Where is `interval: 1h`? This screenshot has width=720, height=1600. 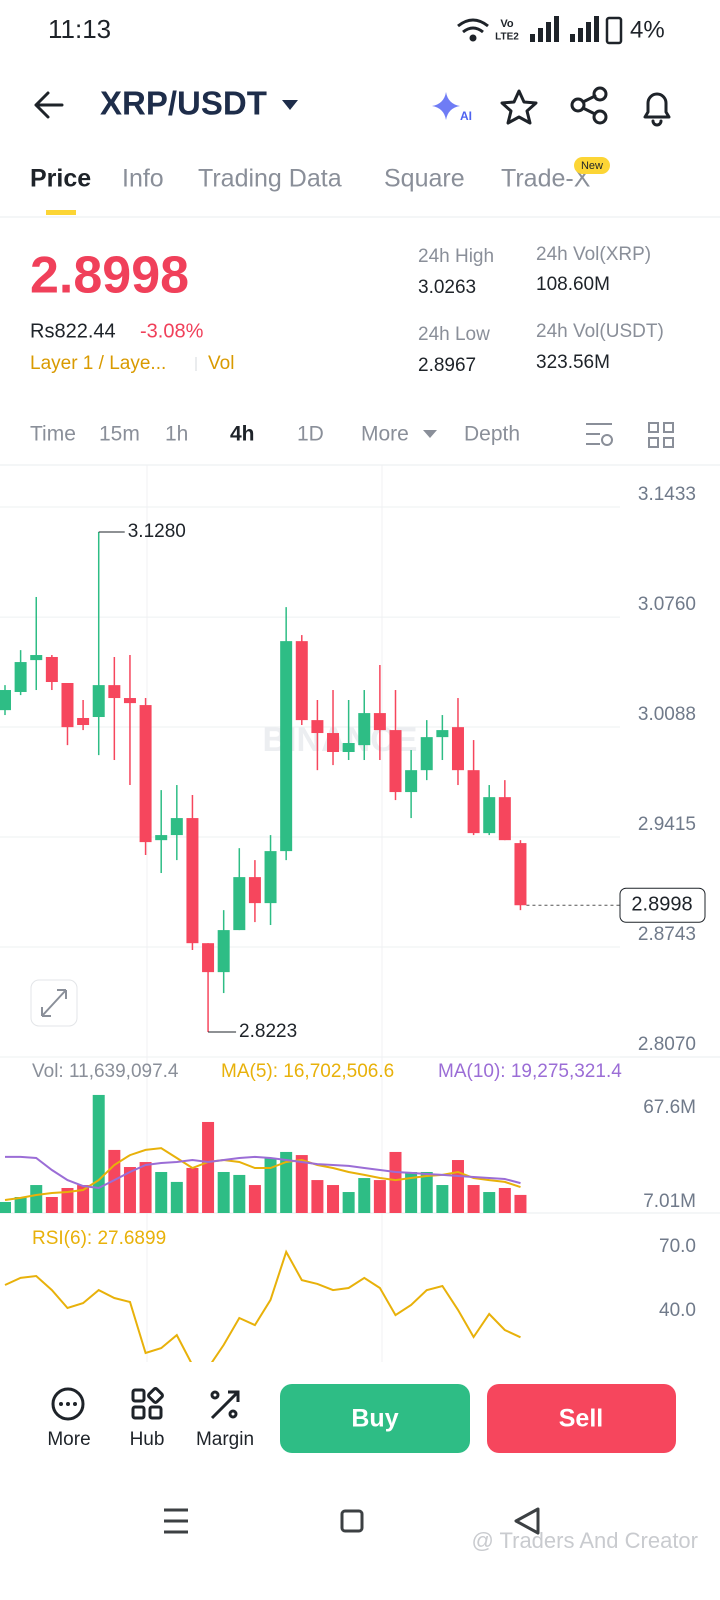
interval: 1h is located at coordinates (176, 434).